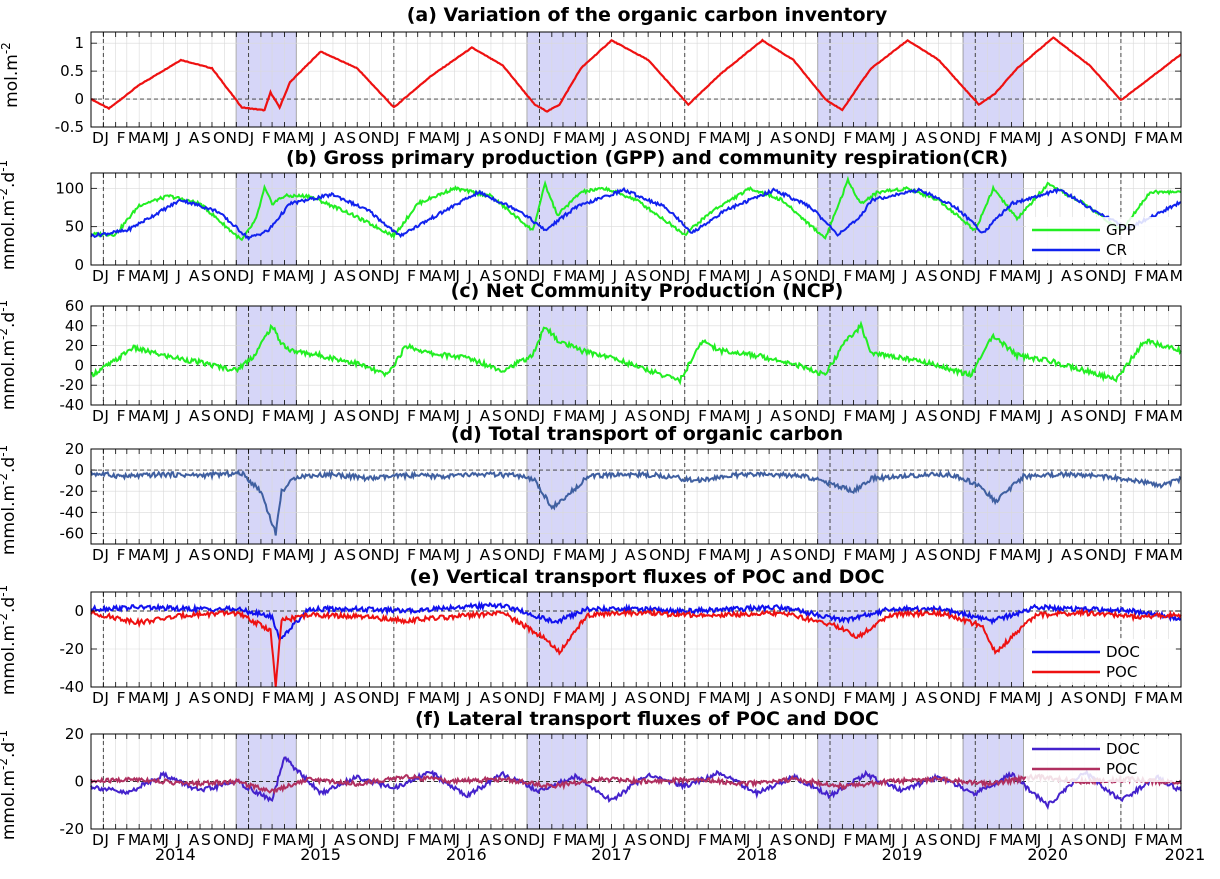  I want to click on series-line-doc, so click(636, 783).